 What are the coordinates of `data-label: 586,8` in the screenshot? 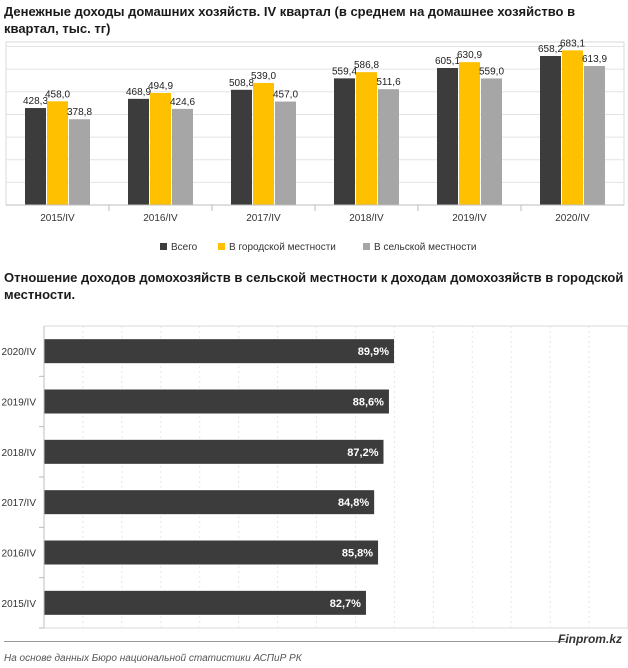 It's located at (366, 65).